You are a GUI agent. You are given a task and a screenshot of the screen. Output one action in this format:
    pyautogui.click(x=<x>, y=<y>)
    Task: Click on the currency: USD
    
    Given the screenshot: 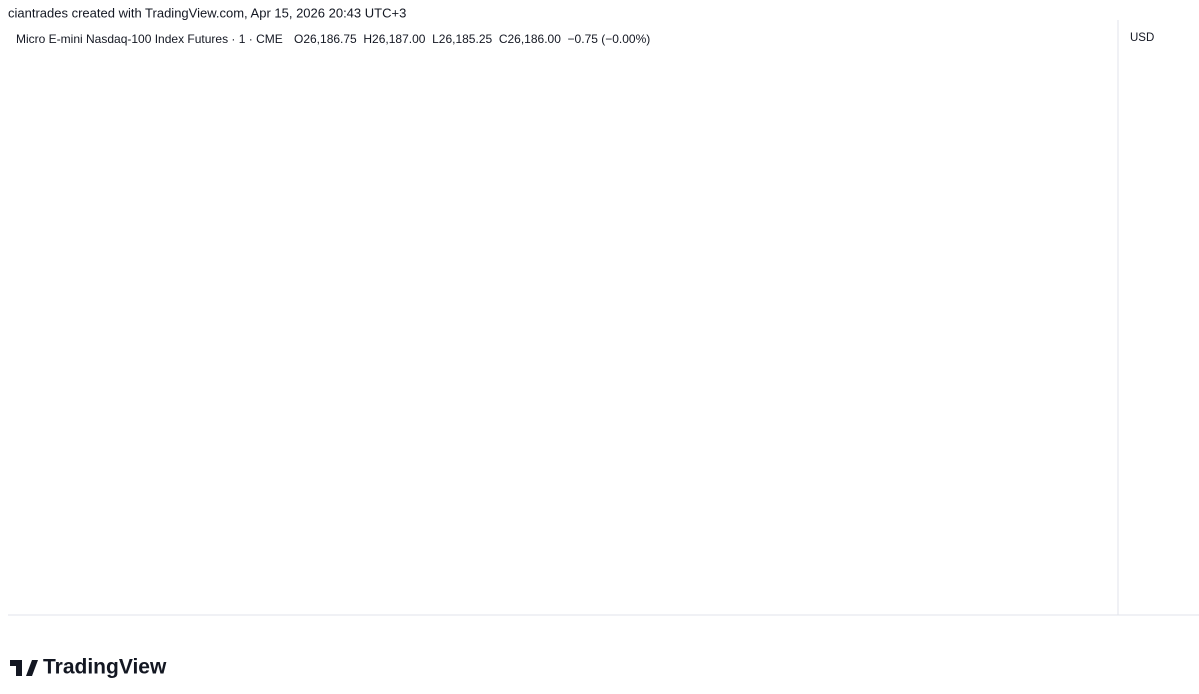 What is the action you would take?
    pyautogui.click(x=1142, y=38)
    